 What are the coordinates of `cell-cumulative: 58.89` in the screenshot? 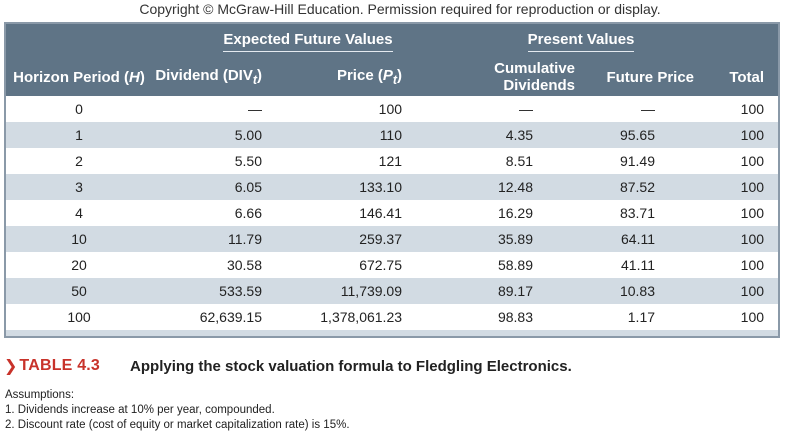 It's located at (508, 265).